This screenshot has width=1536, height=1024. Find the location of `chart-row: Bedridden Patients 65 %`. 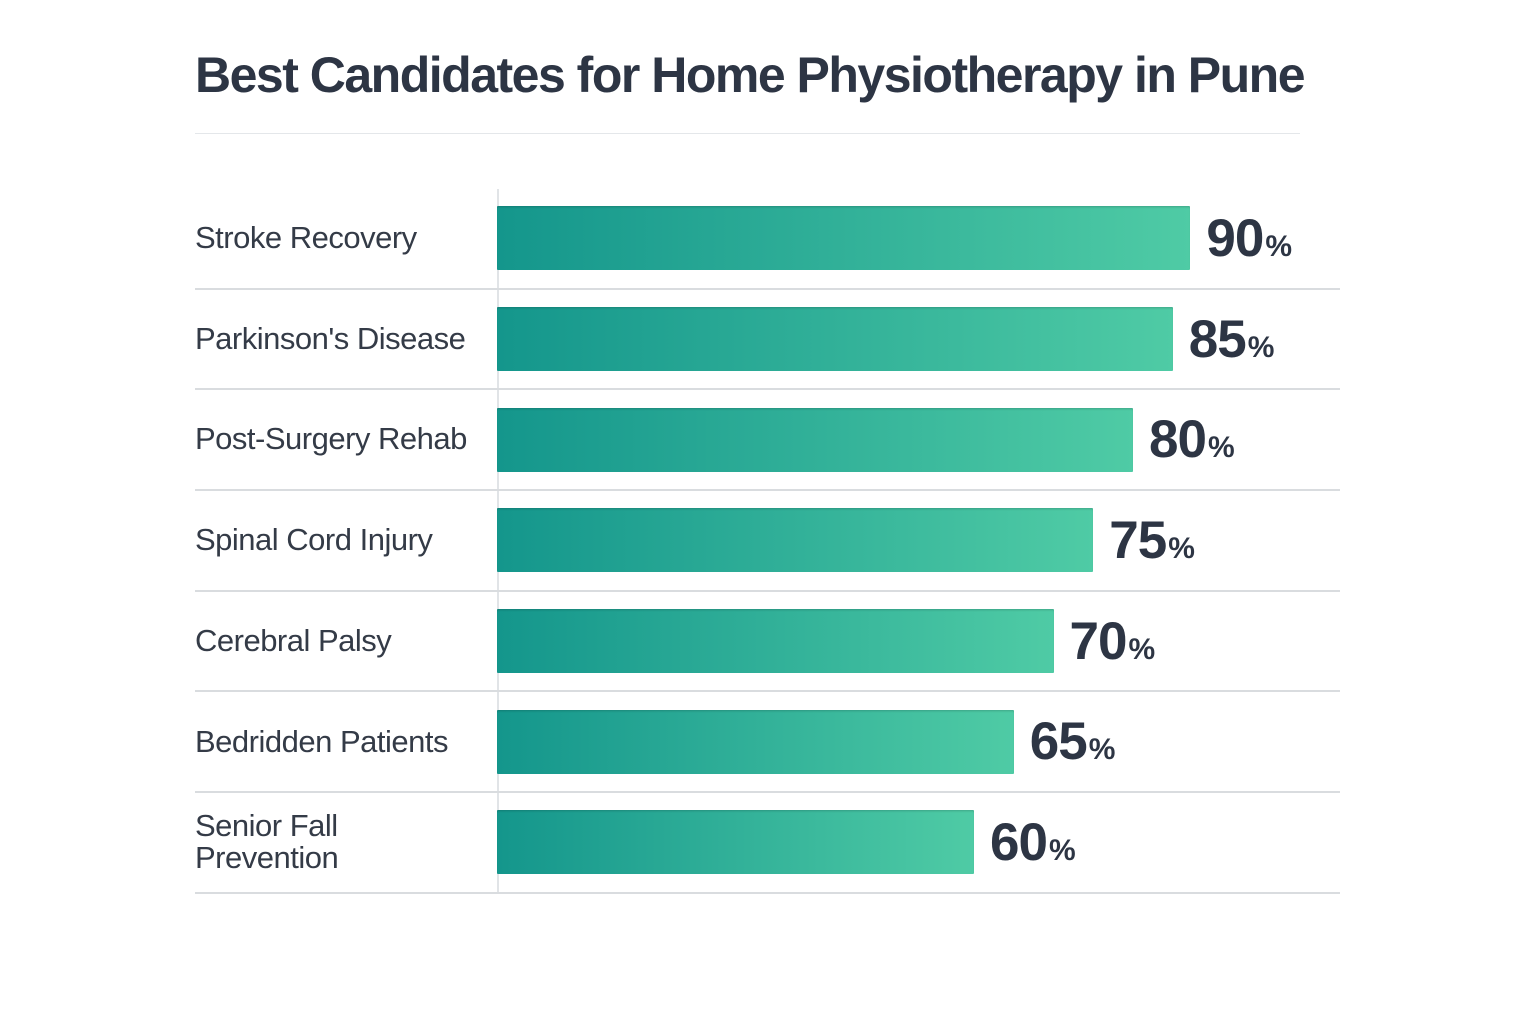

chart-row: Bedridden Patients 65 % is located at coordinates (767, 743).